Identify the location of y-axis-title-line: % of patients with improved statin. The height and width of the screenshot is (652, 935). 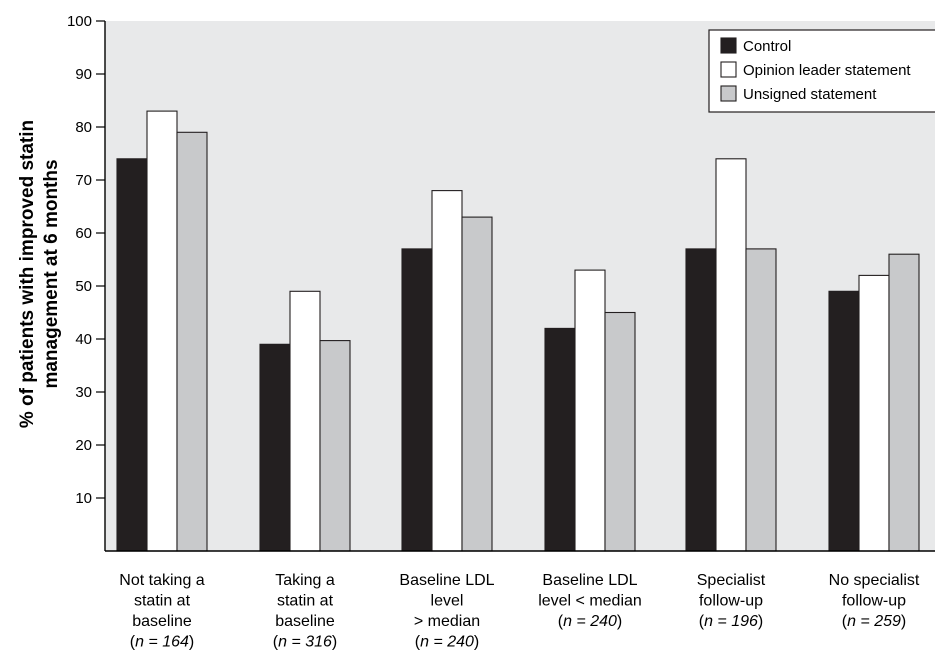
(27, 274).